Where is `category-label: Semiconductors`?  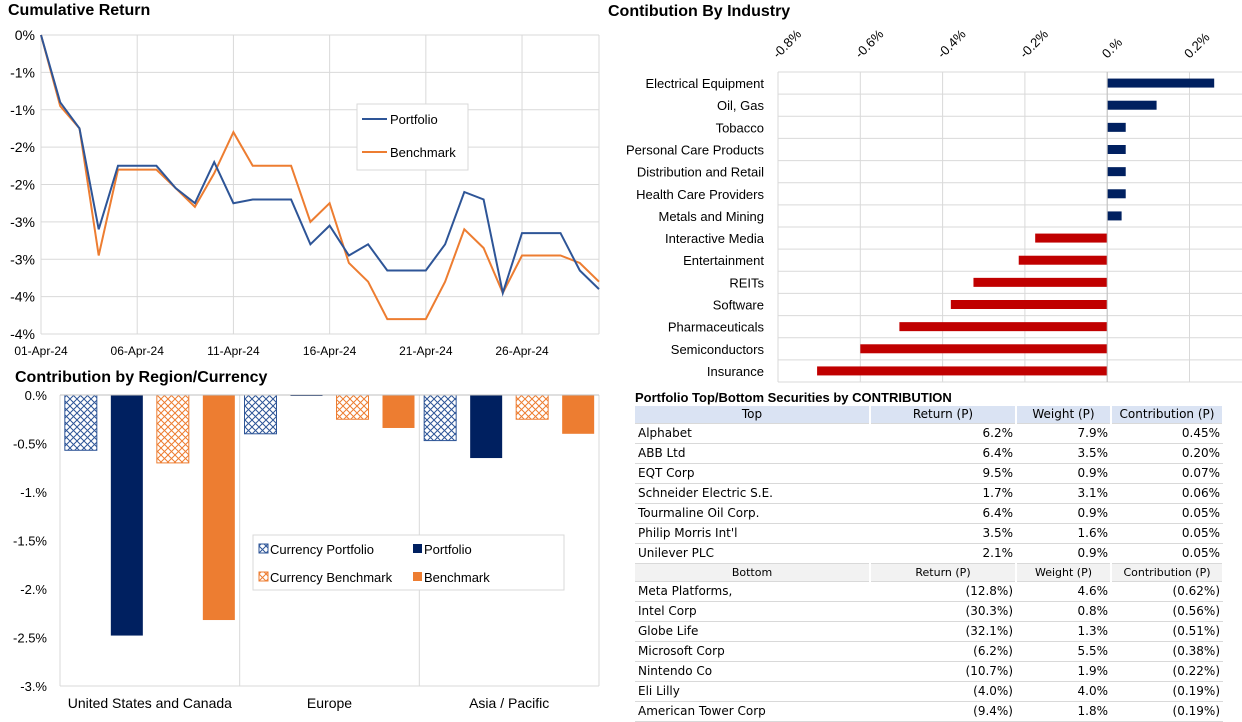
category-label: Semiconductors is located at coordinates (718, 349).